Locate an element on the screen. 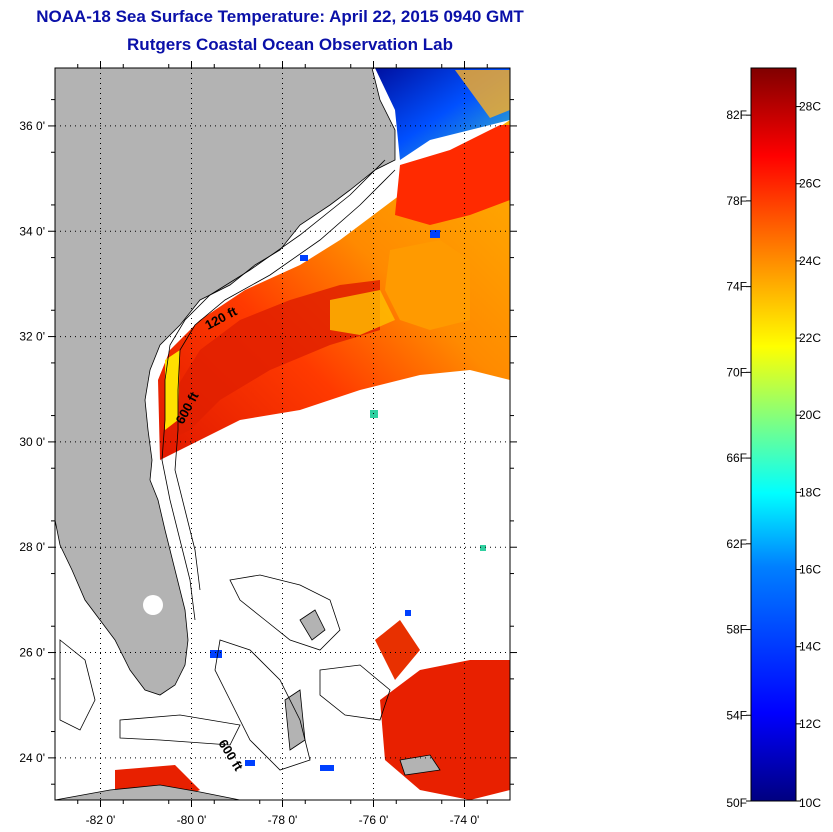  cuba-land is located at coordinates (148, 792).